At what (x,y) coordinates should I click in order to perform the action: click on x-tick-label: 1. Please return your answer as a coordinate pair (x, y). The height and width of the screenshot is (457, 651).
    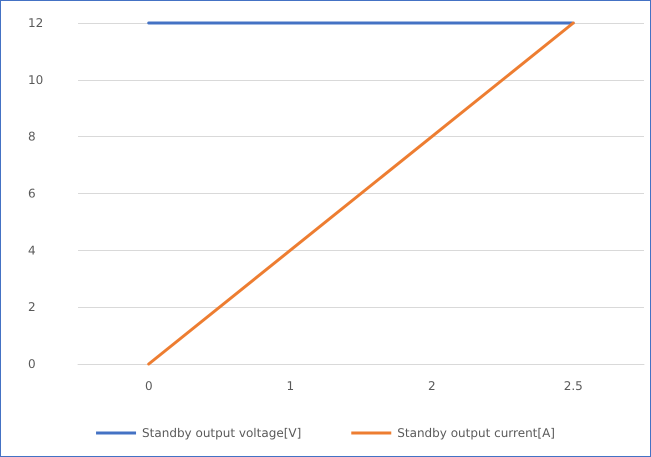
    Looking at the image, I should click on (290, 386).